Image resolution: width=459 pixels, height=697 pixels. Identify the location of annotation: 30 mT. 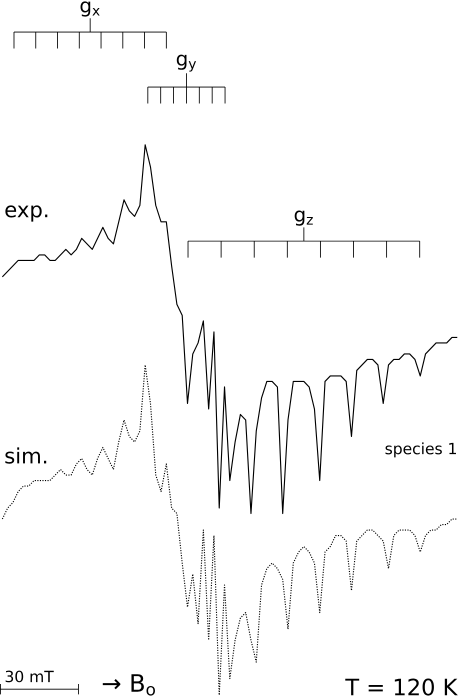
(30, 676).